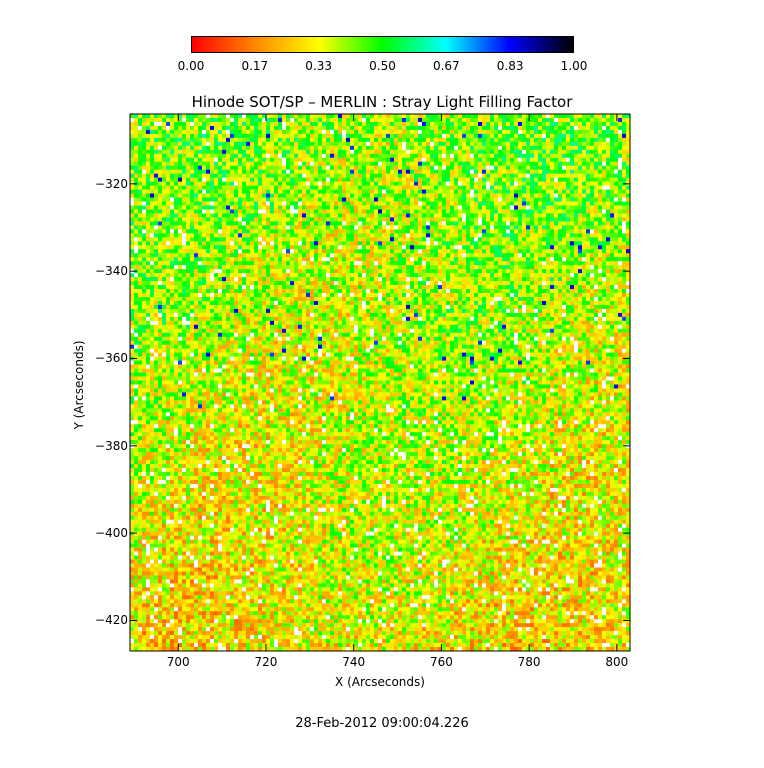 The height and width of the screenshot is (768, 764). What do you see at coordinates (382, 66) in the screenshot?
I see `colorbar-tick-label: 0.50` at bounding box center [382, 66].